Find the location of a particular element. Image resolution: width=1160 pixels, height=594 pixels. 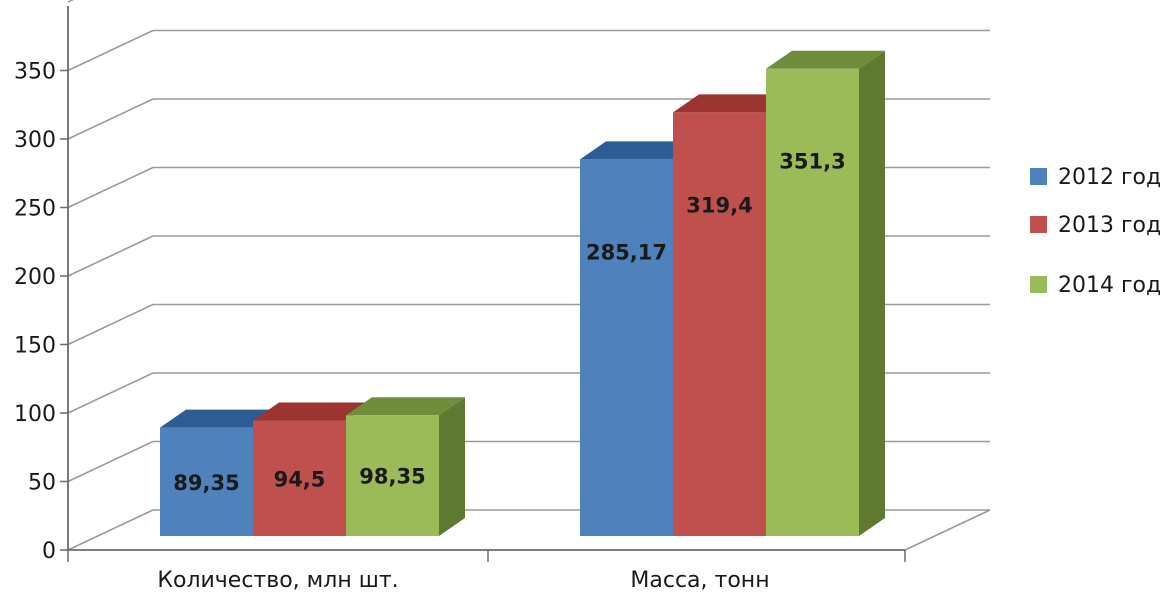

legend-label: 2012 год is located at coordinates (1109, 177).